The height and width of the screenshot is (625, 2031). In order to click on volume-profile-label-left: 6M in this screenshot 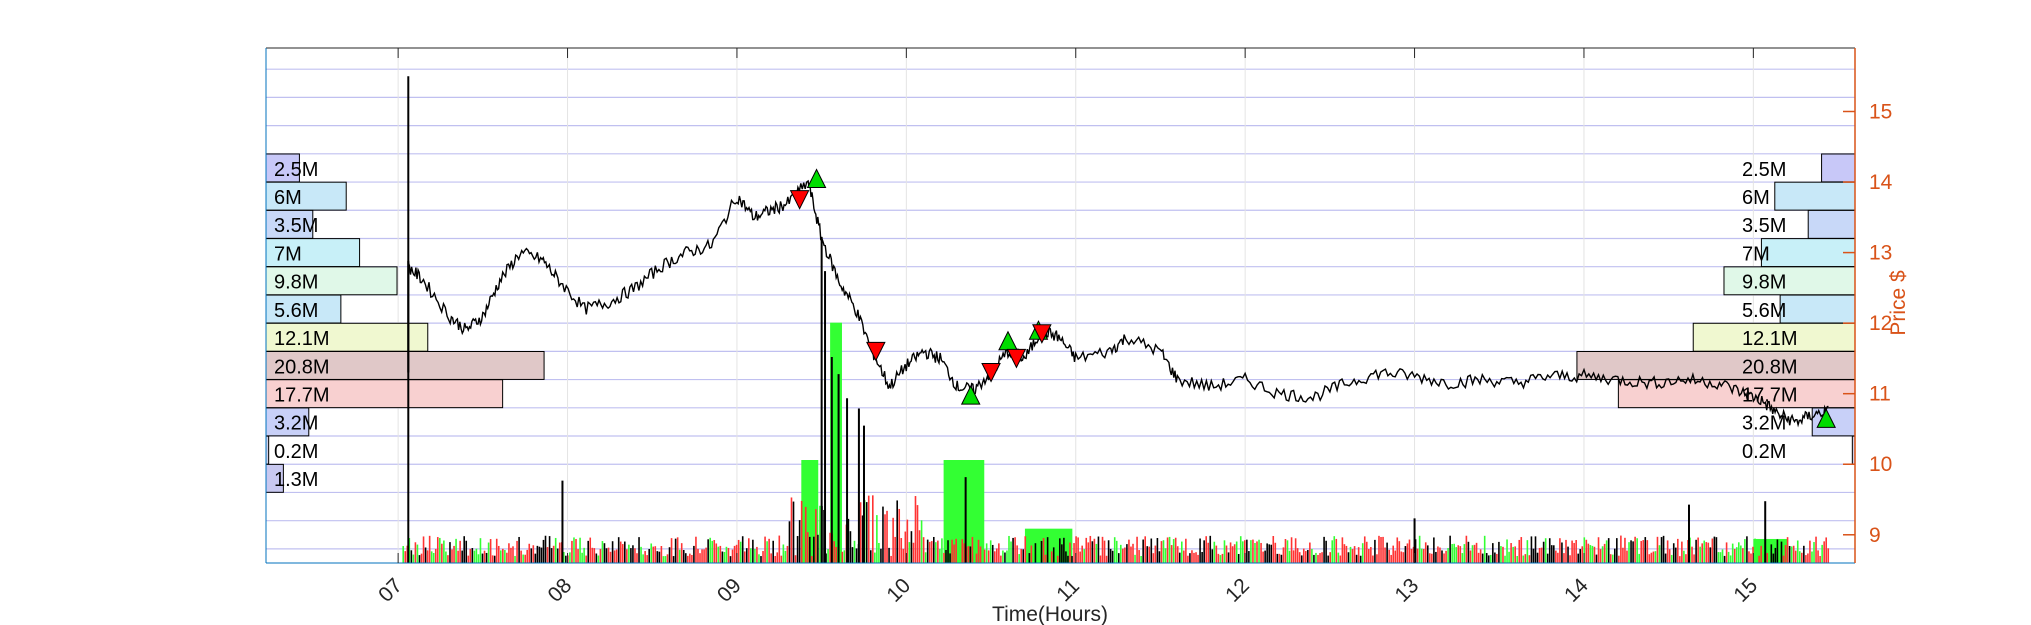, I will do `click(288, 198)`.